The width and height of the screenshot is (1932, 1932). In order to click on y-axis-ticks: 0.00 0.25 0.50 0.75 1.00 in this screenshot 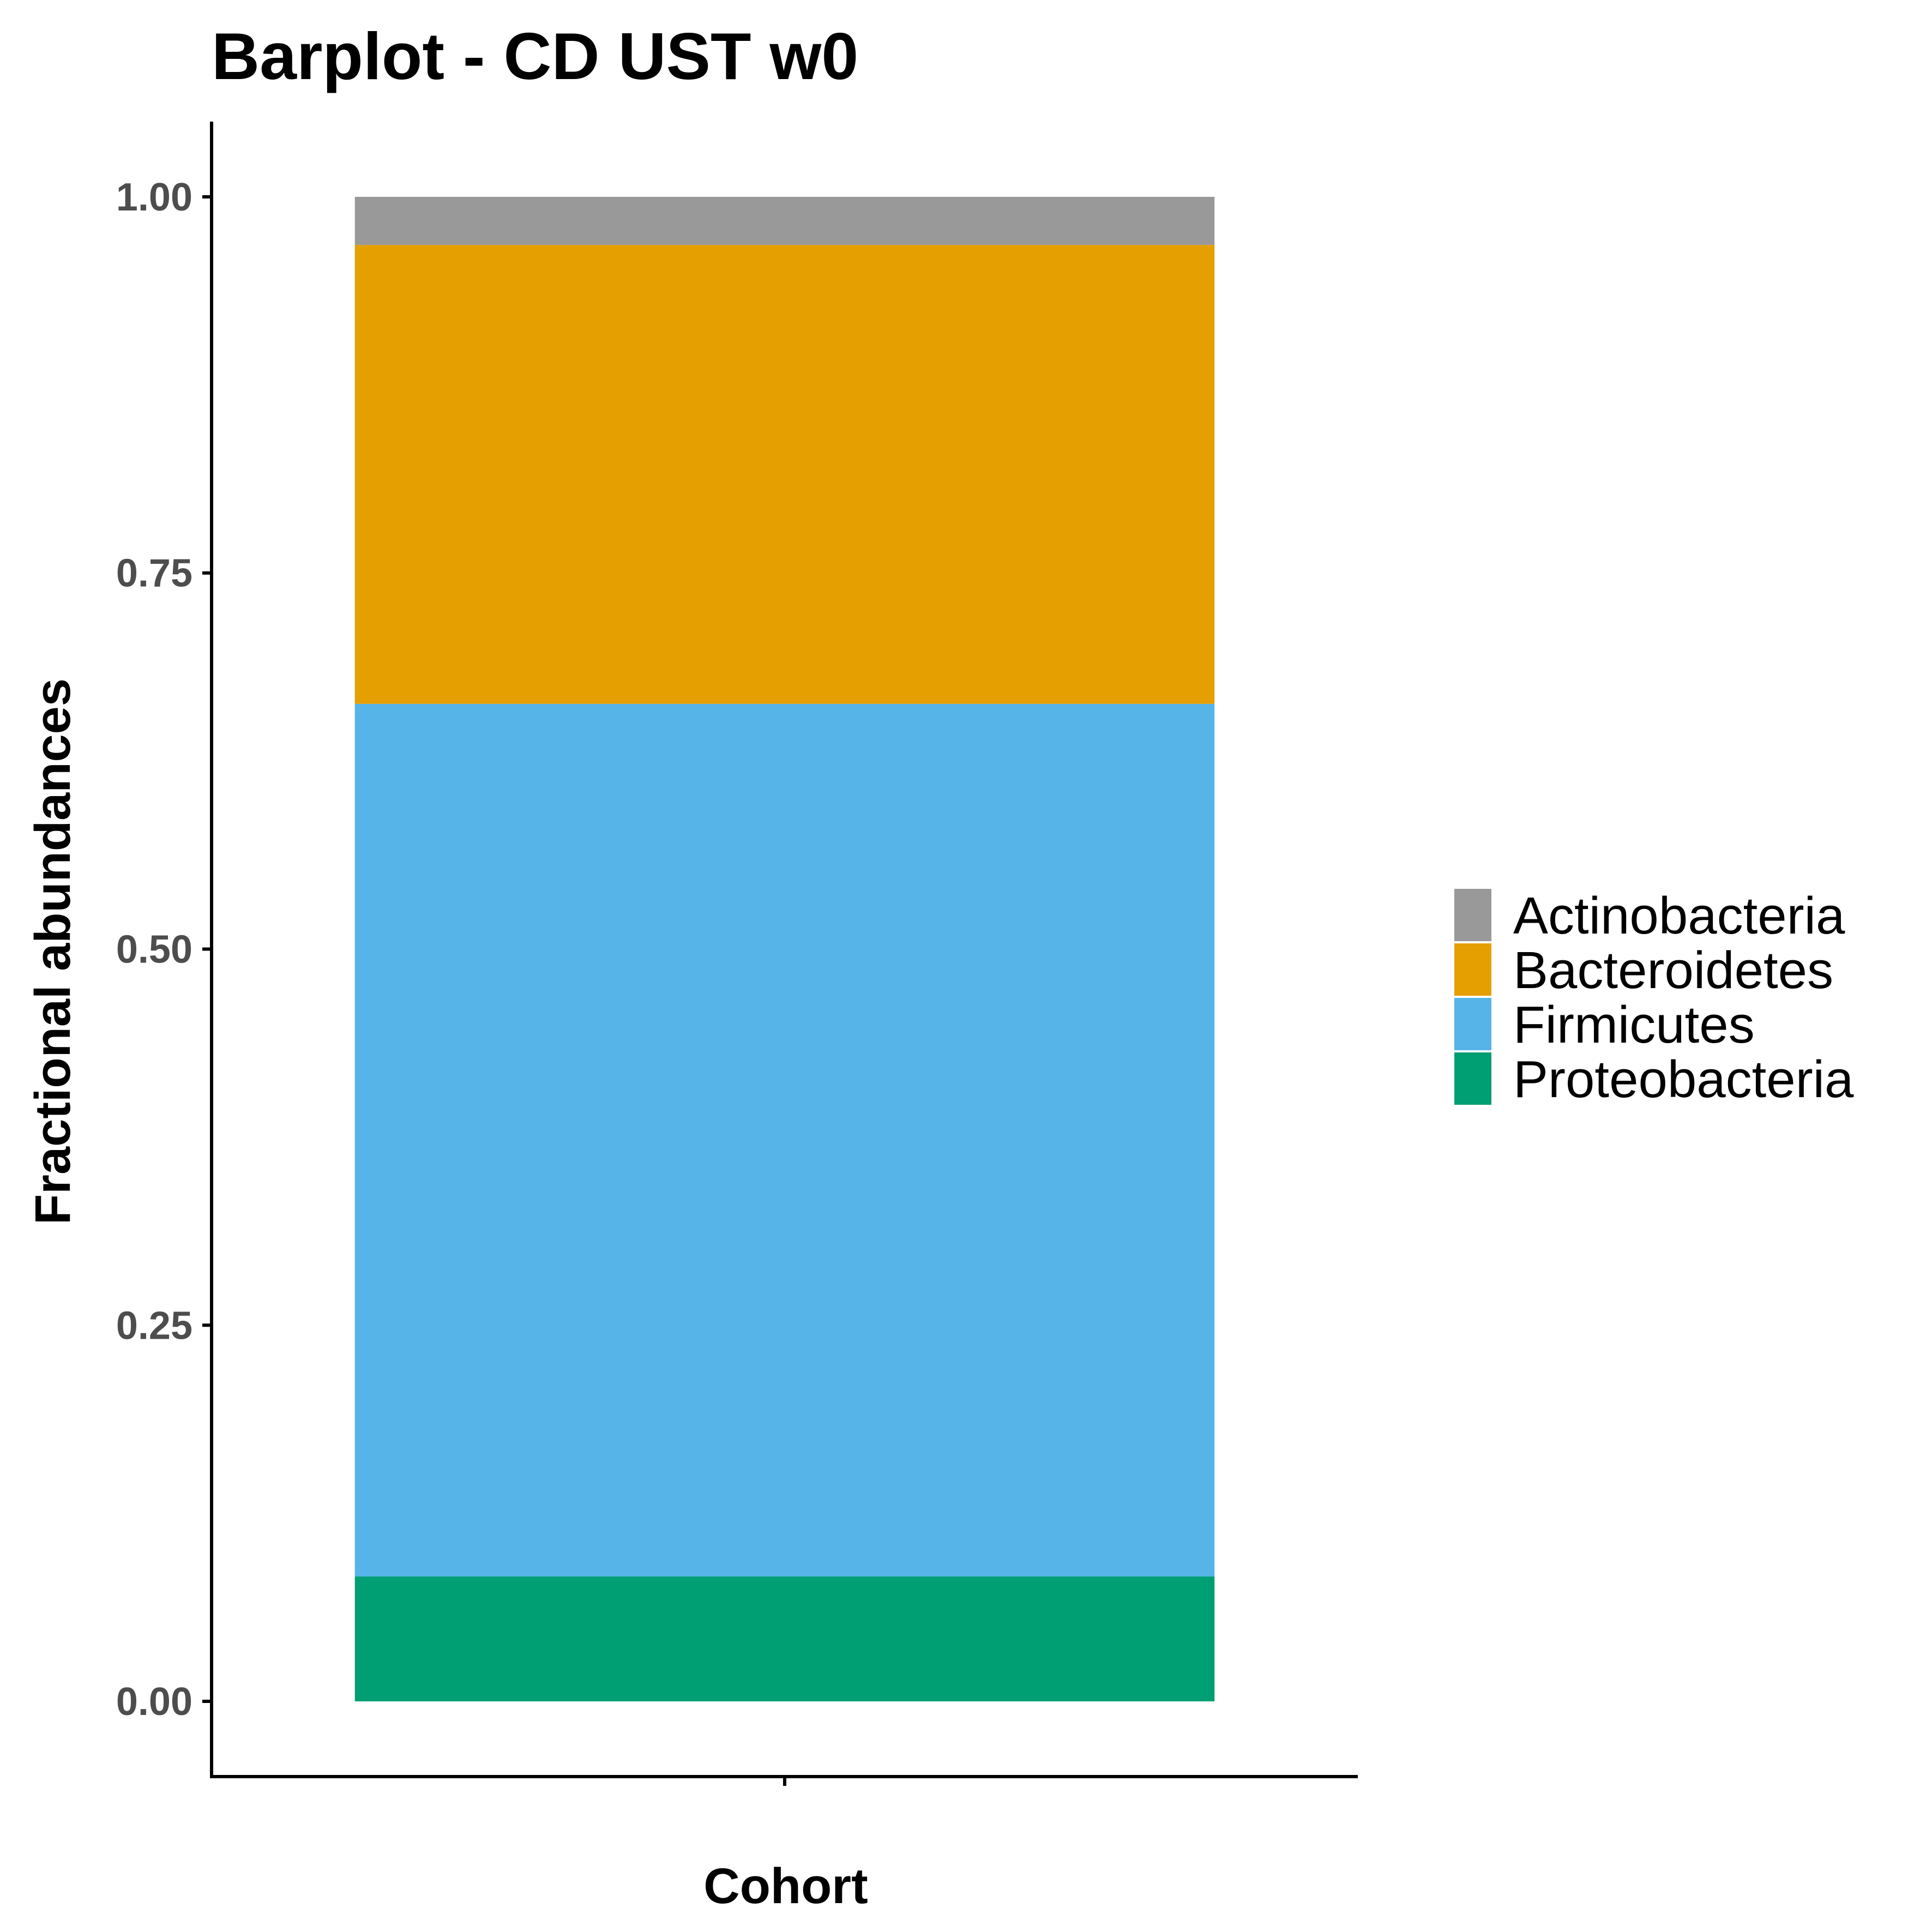, I will do `click(164, 950)`.